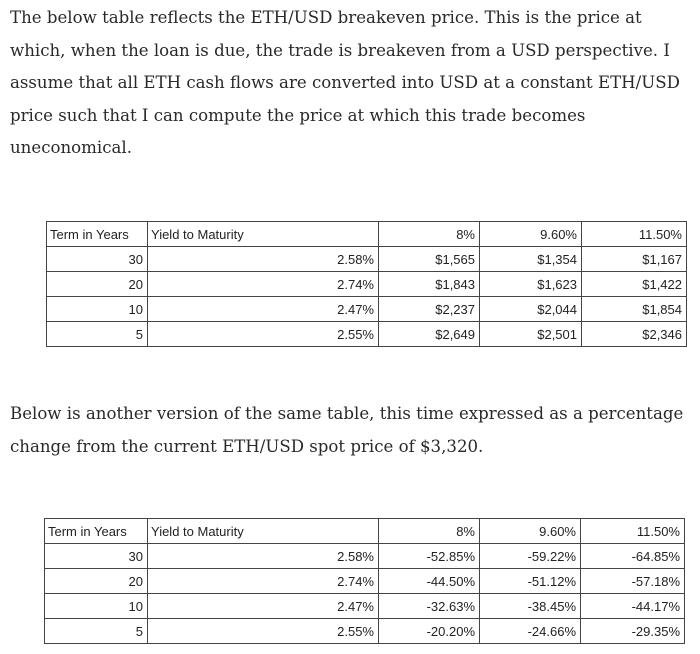  I want to click on cell: $1,422, so click(634, 284).